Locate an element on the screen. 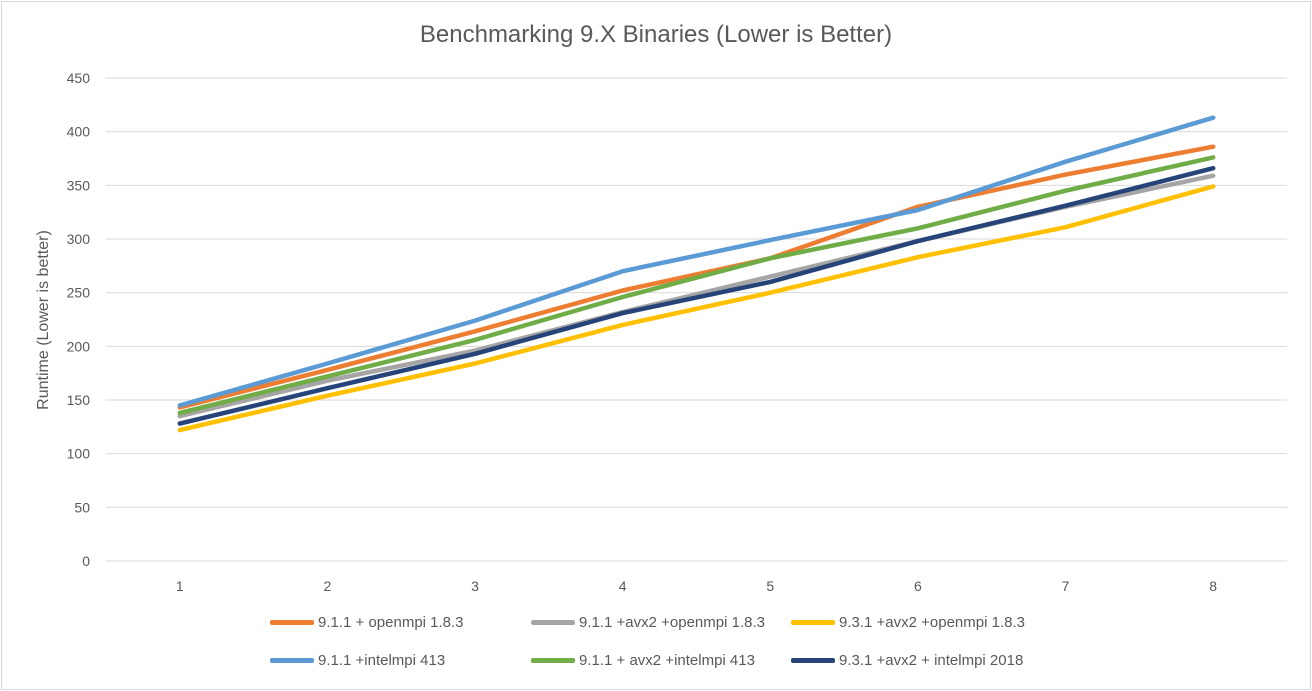 The width and height of the screenshot is (1312, 691). legend-label: 9.1.1 +intelmpi 413 is located at coordinates (382, 660).